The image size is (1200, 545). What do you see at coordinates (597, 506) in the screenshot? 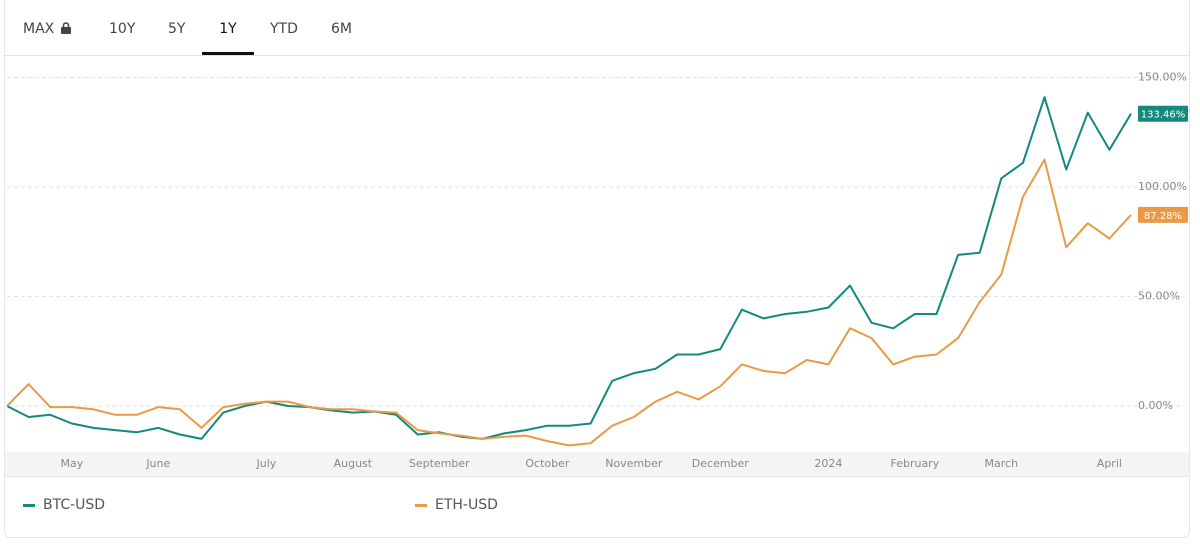
I see `legend: BTC-USD ETH-USD` at bounding box center [597, 506].